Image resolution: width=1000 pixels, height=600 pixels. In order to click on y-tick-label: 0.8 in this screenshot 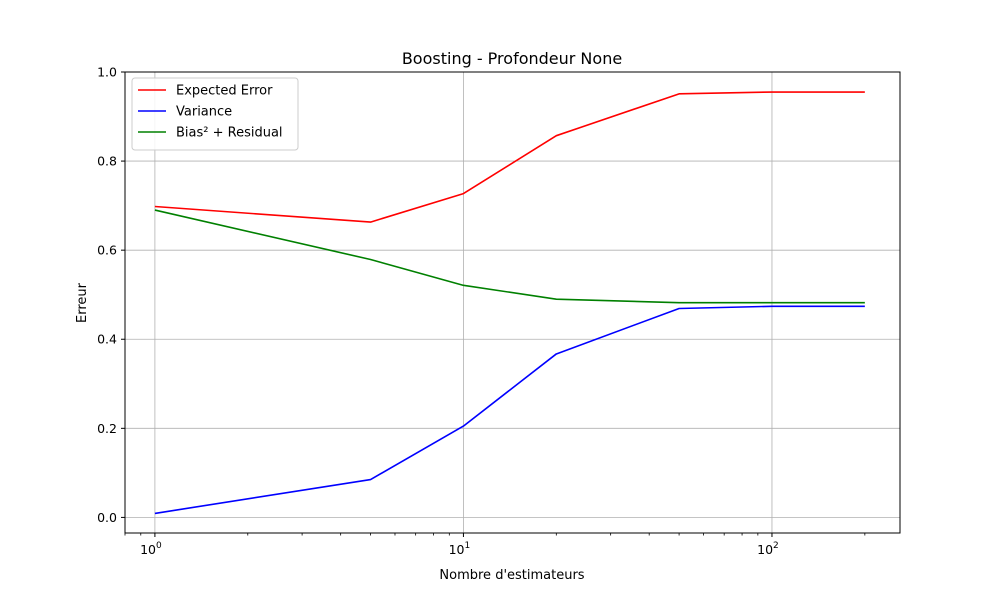, I will do `click(107, 161)`.